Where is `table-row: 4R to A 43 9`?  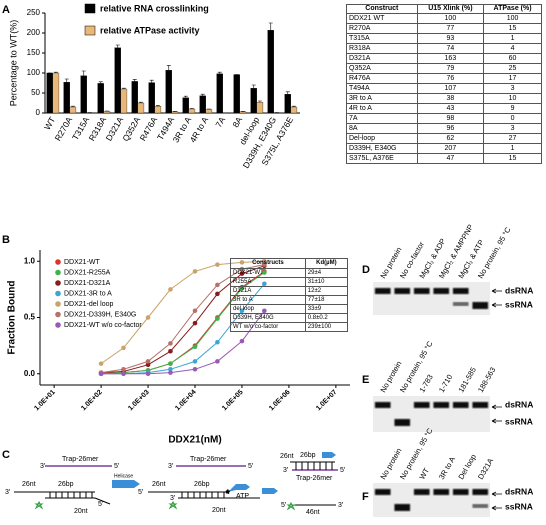
table-row: 4R to A 43 9 is located at coordinates (444, 108).